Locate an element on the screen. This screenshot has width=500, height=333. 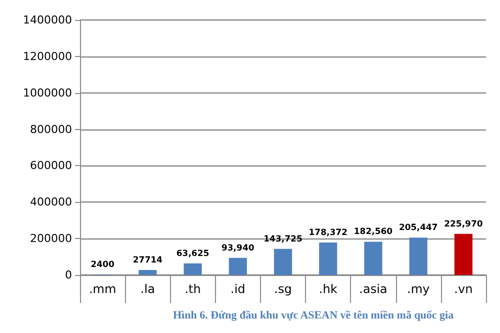
y-tick-label: 1200000 is located at coordinates (47, 56).